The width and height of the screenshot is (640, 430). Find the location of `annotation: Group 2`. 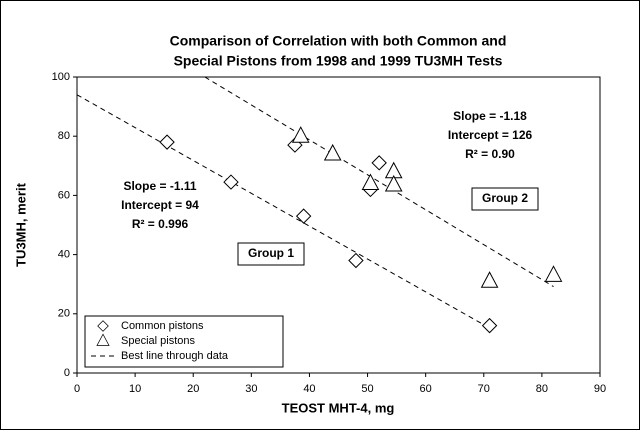

annotation: Group 2 is located at coordinates (505, 198).